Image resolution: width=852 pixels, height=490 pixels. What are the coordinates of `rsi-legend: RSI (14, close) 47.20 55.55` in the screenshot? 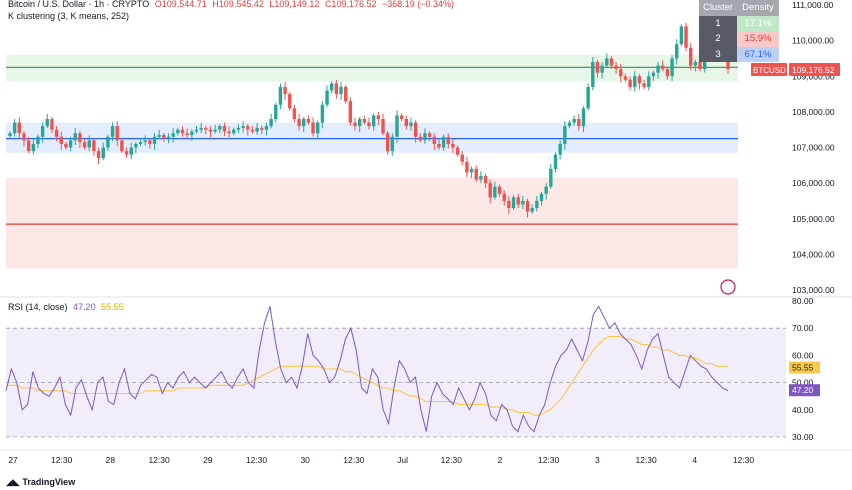 It's located at (67, 307).